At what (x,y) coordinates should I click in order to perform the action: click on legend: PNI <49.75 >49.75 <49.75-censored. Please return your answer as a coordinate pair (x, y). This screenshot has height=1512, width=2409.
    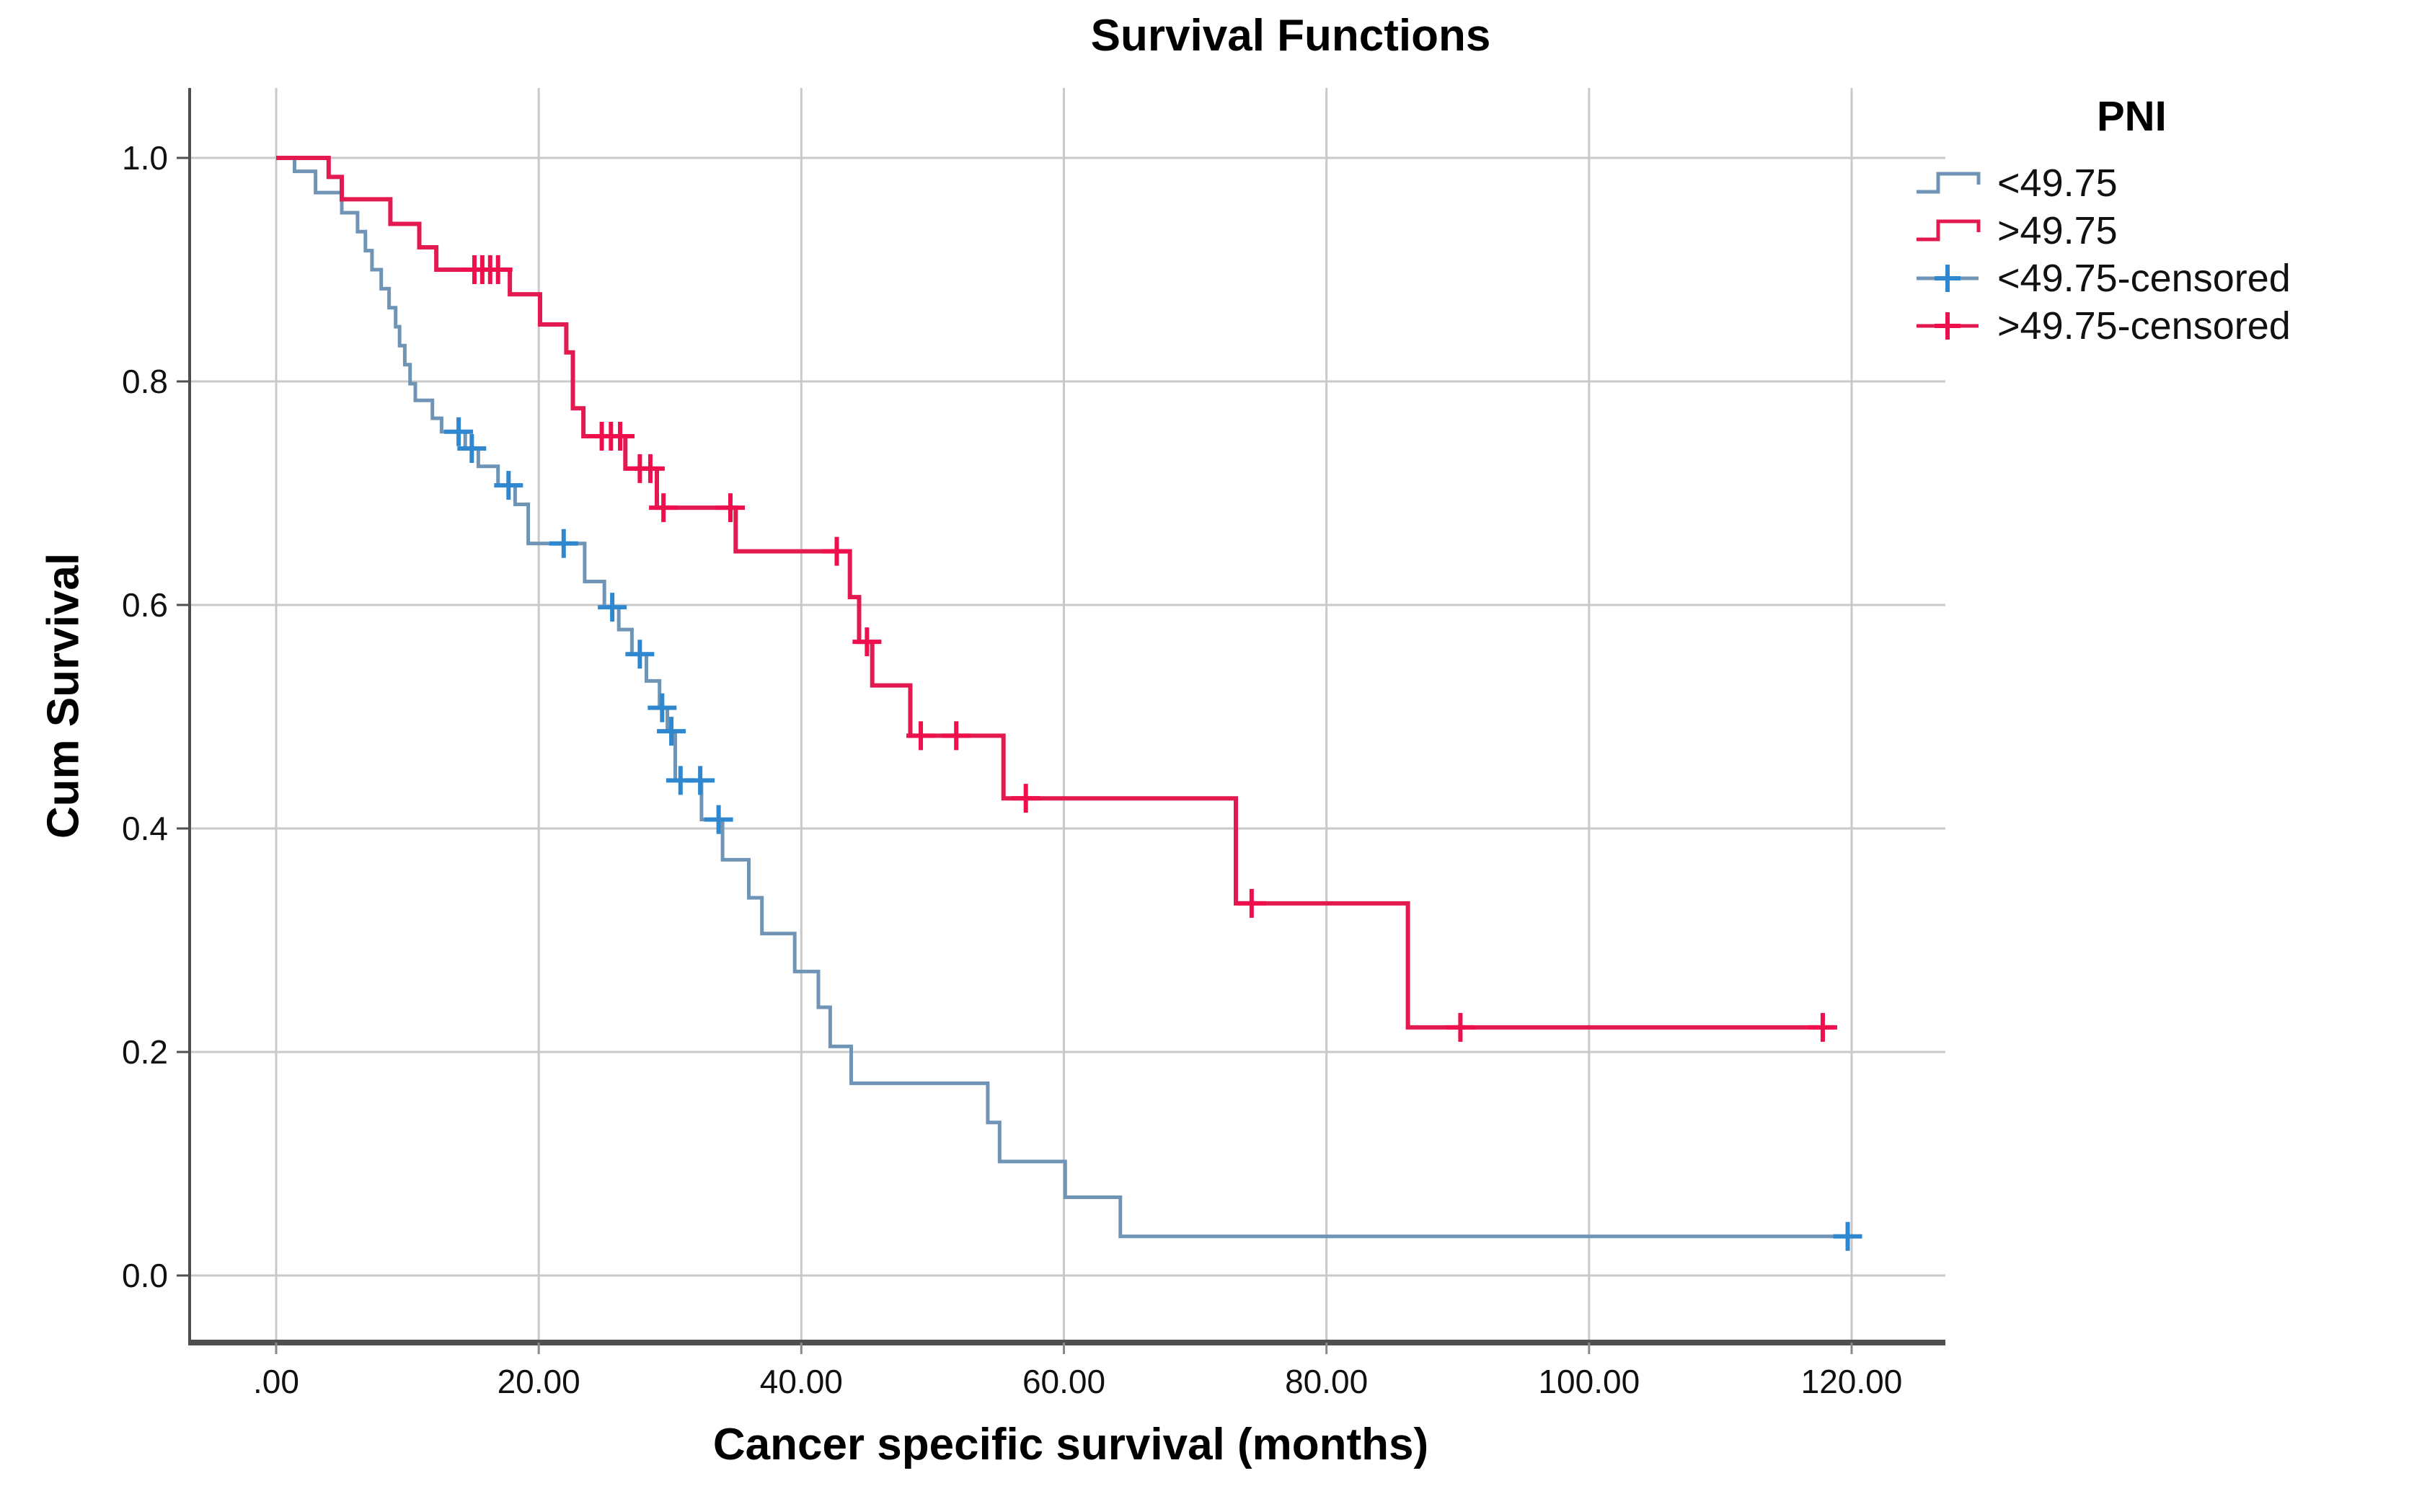
    Looking at the image, I should click on (2103, 221).